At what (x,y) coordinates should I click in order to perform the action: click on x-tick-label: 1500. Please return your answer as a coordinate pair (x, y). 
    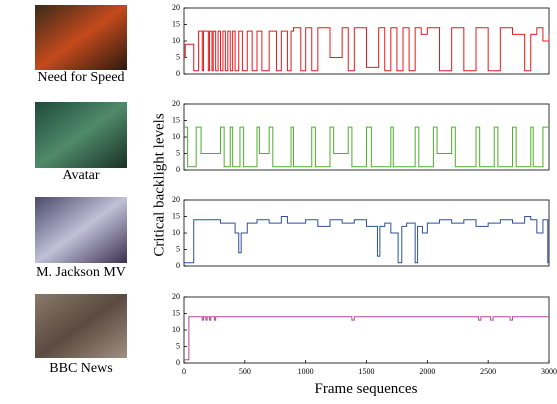
    Looking at the image, I should click on (367, 371).